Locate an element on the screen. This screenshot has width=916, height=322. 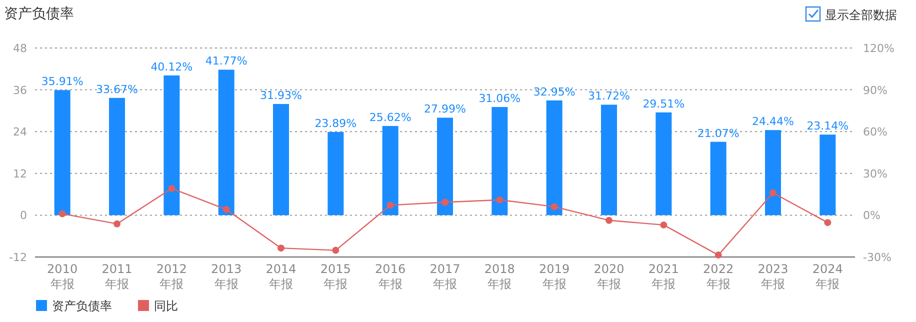
y2-tick-label: -30% is located at coordinates (877, 257).